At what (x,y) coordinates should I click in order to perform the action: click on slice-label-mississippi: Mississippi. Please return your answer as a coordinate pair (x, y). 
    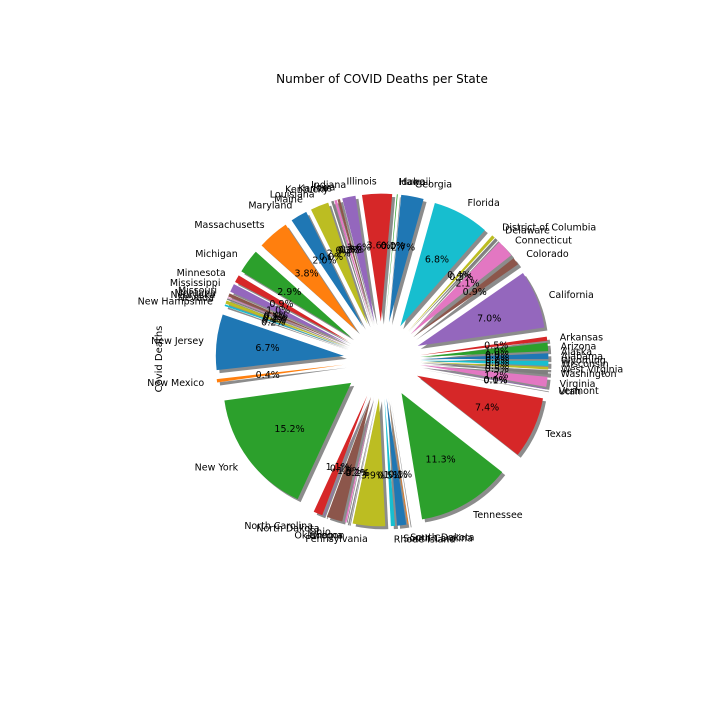
    Looking at the image, I should click on (195, 283).